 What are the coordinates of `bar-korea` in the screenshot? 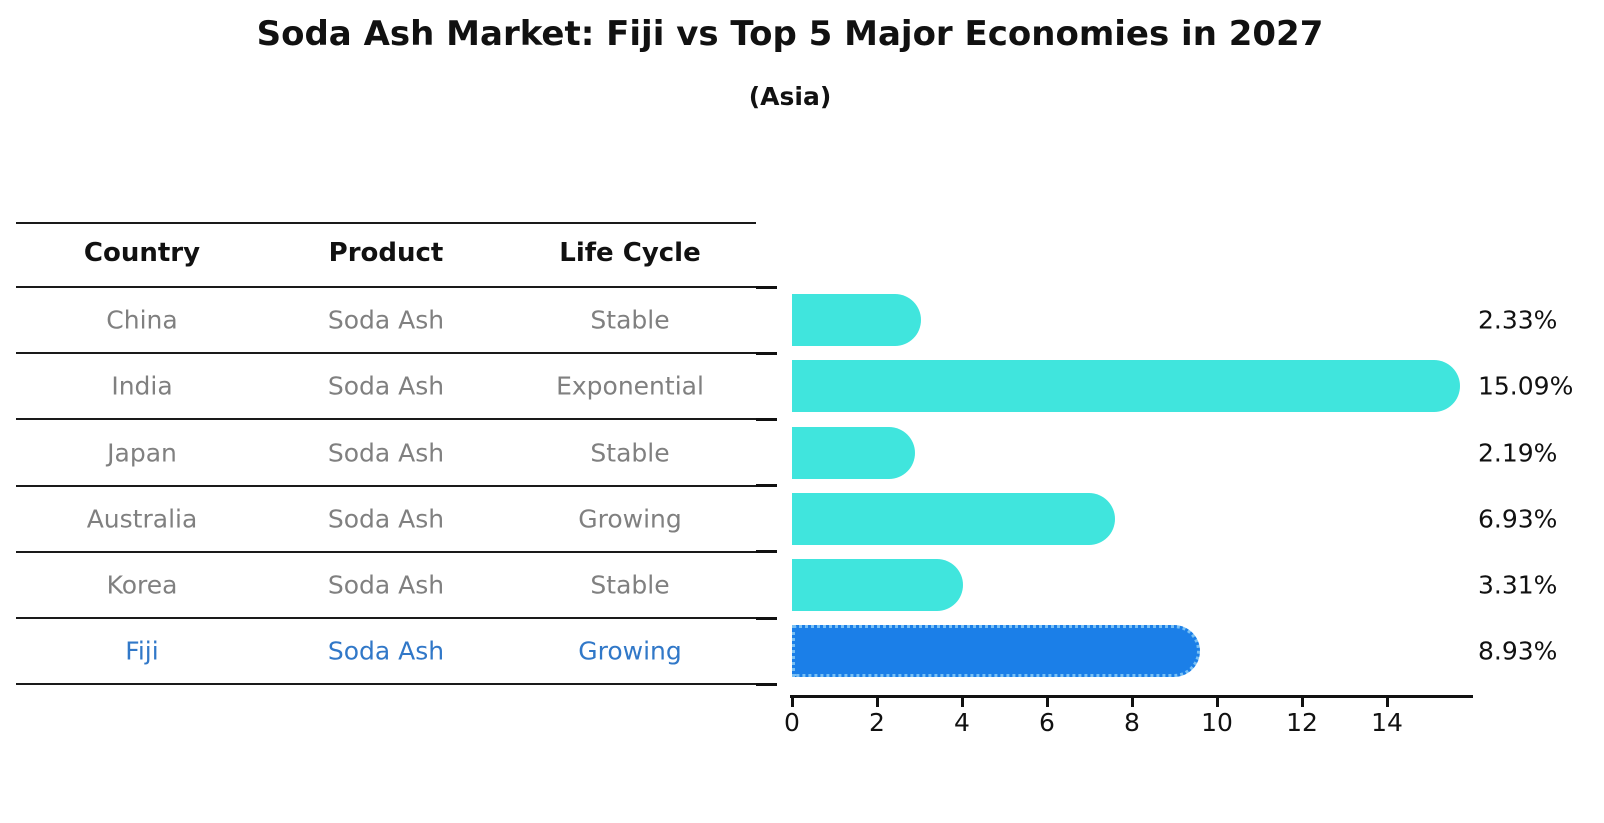 It's located at (877, 584).